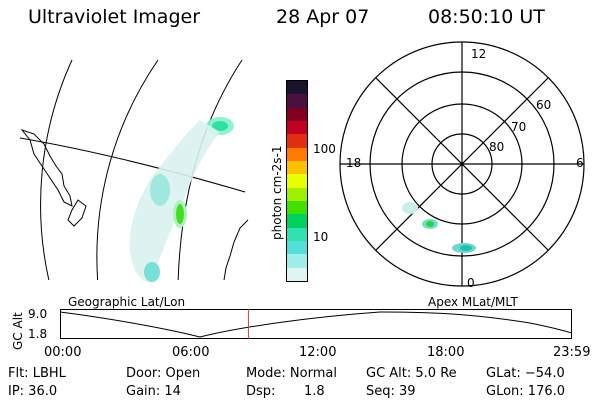 The width and height of the screenshot is (600, 400). What do you see at coordinates (63, 352) in the screenshot?
I see `x-tick-0000: 00:00` at bounding box center [63, 352].